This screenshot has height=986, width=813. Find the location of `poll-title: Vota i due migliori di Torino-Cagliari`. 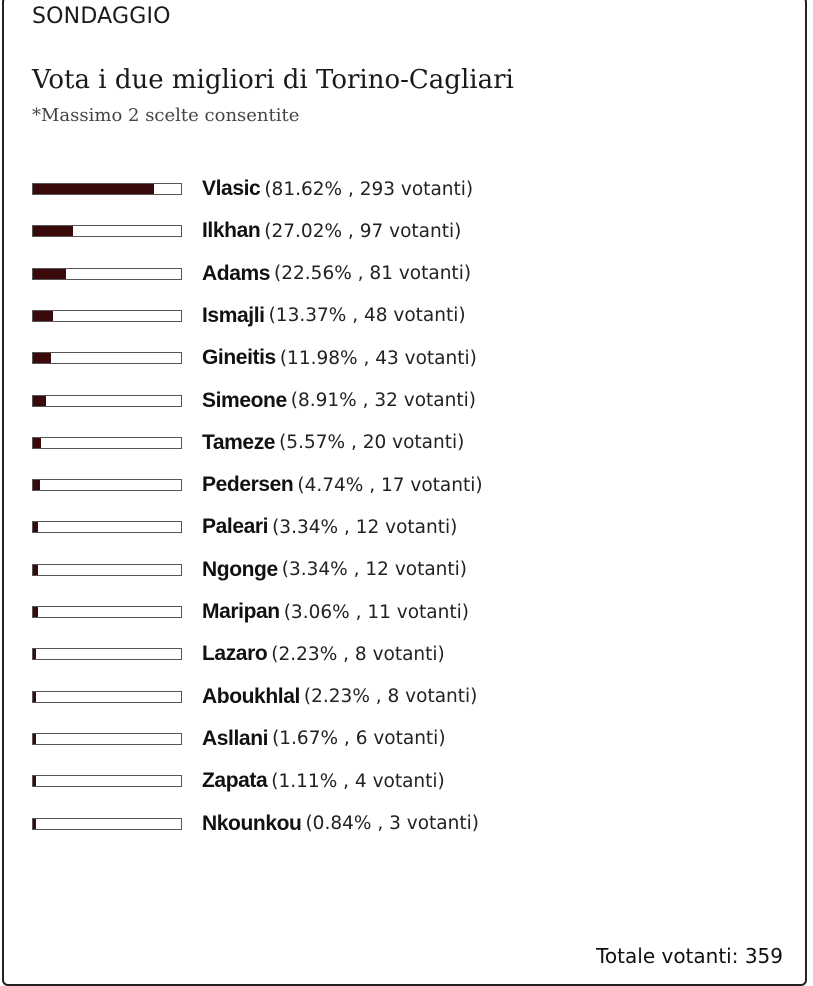

poll-title: Vota i due migliori di Torino-Cagliari is located at coordinates (273, 80).